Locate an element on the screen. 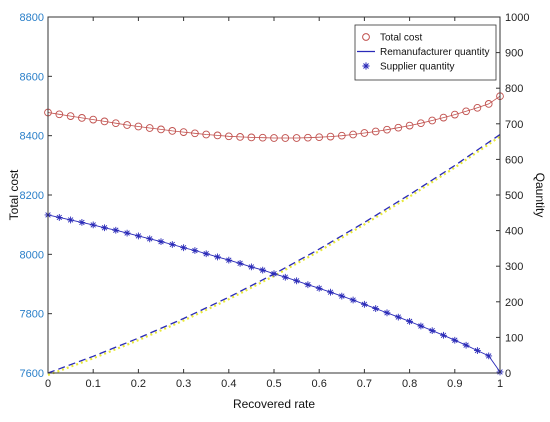  legend-marker-asterisk is located at coordinates (366, 66).